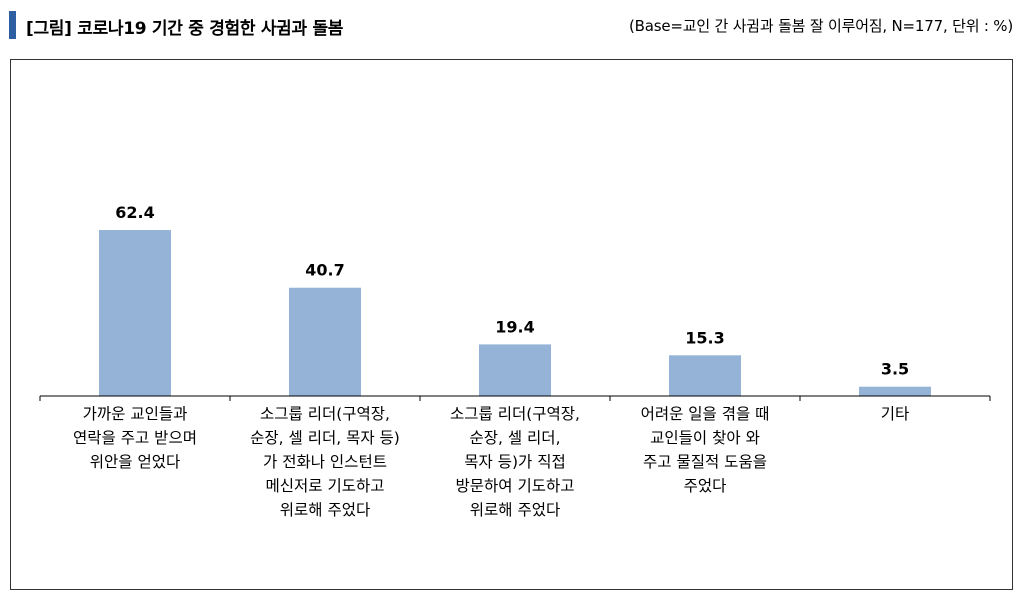  I want to click on title-accent-bar, so click(12, 25).